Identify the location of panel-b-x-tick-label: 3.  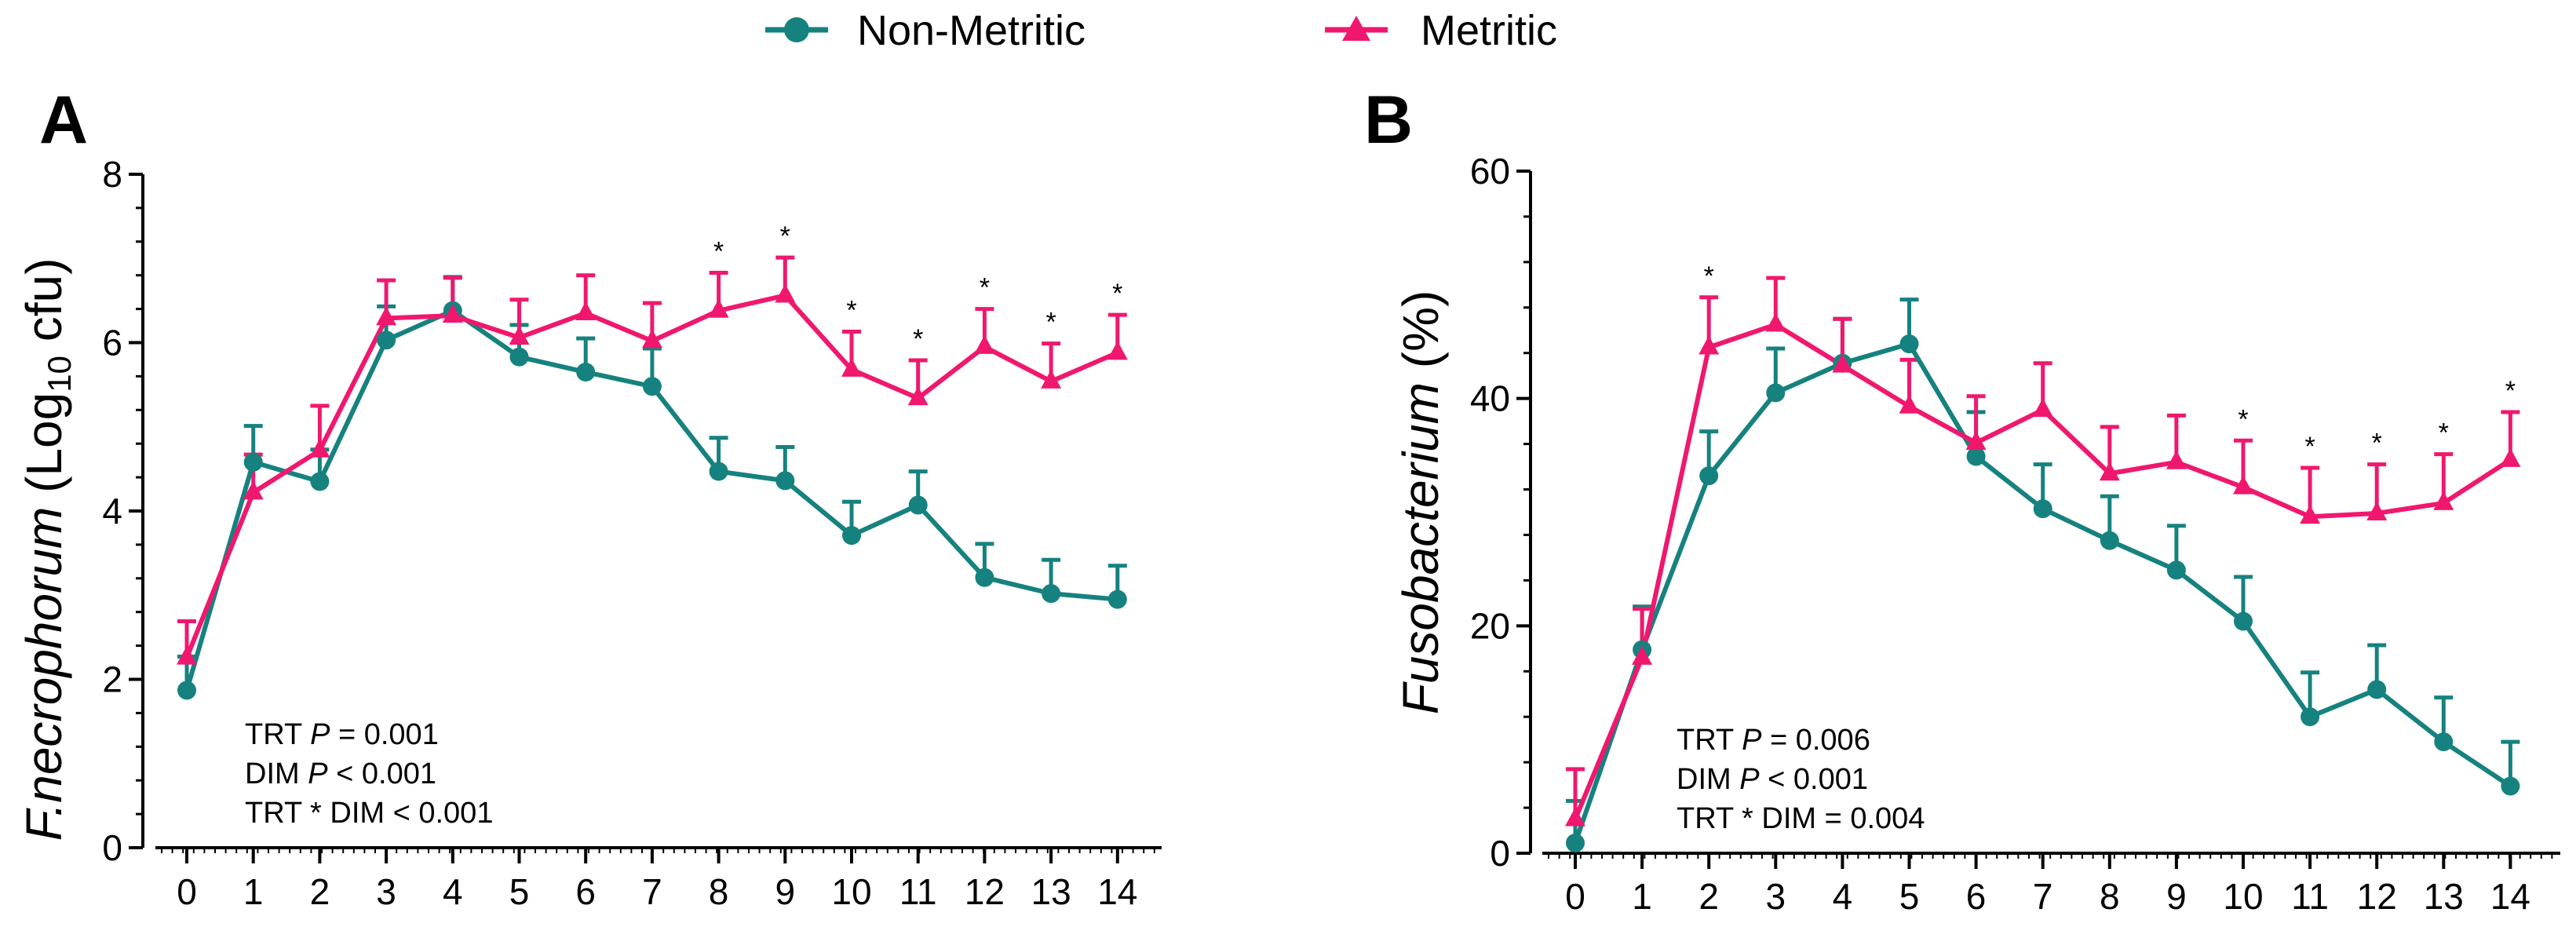
(1776, 896).